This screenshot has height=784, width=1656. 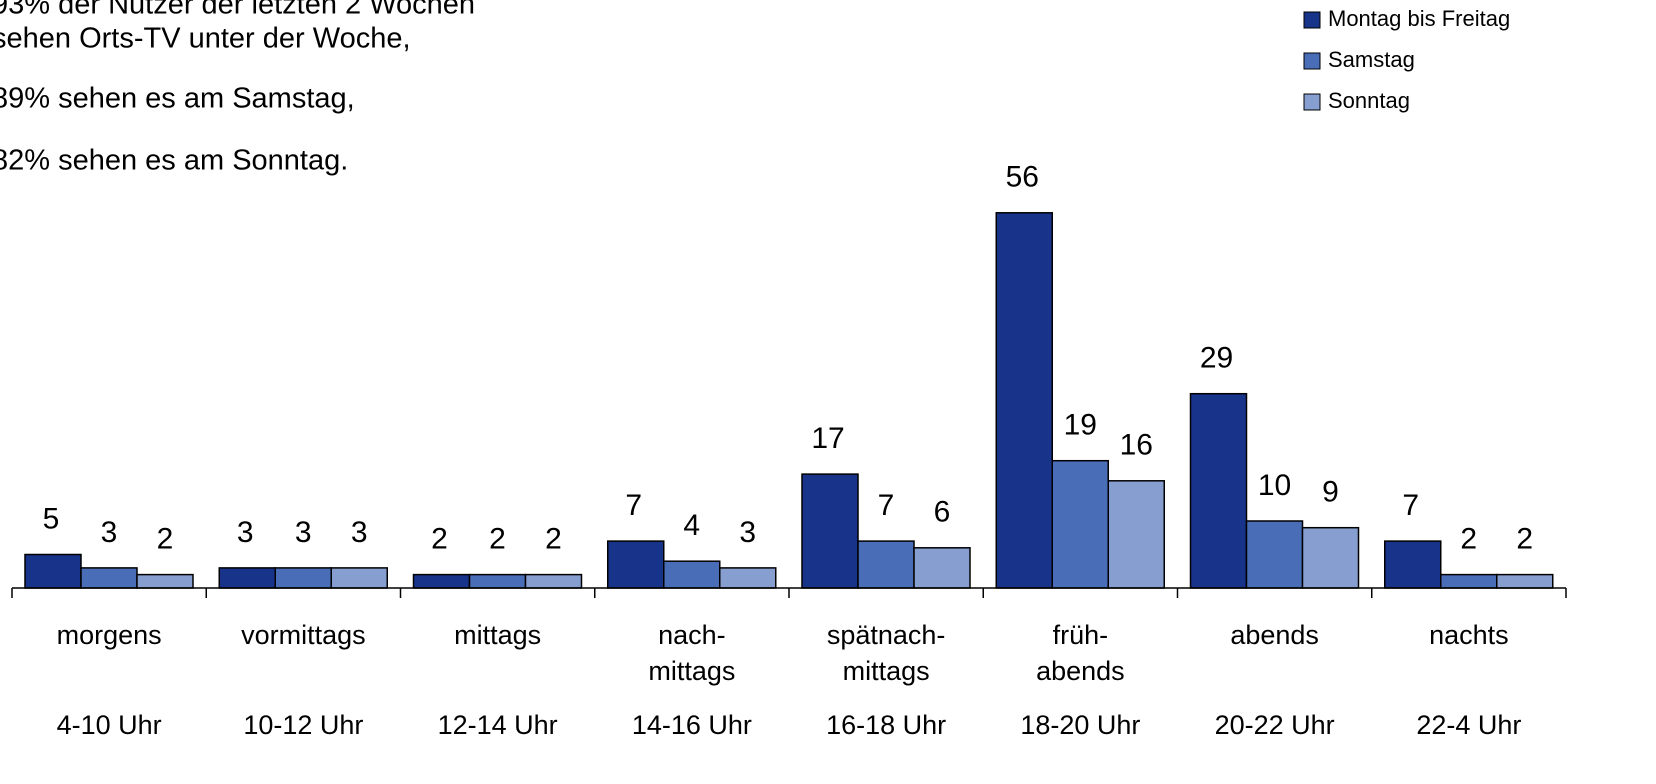 What do you see at coordinates (1216, 358) in the screenshot?
I see `data-label: 29` at bounding box center [1216, 358].